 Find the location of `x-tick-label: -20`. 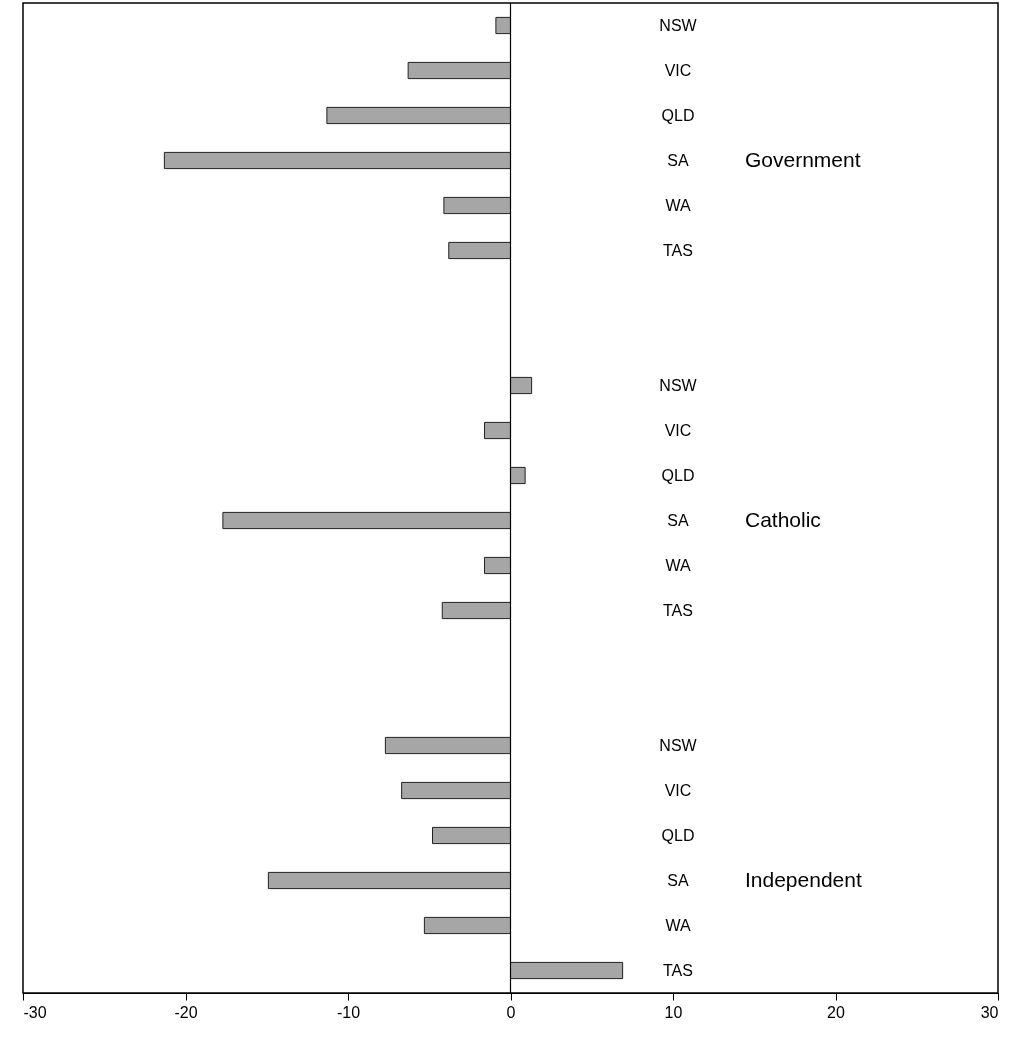

x-tick-label: -20 is located at coordinates (186, 1012).